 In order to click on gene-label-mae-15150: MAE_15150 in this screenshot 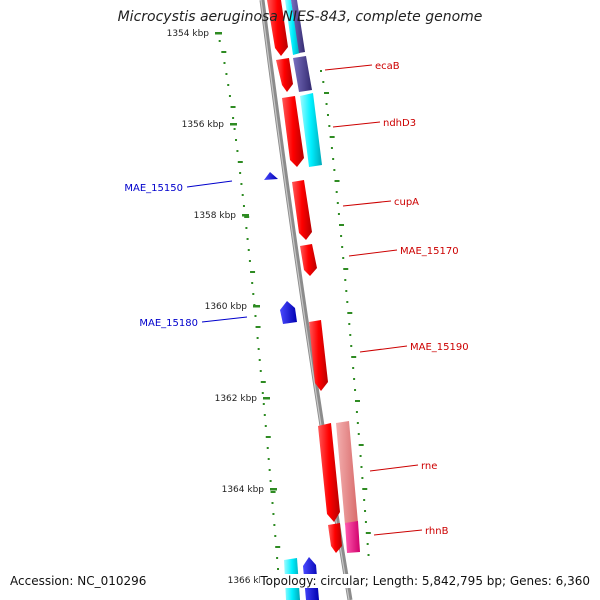, I will do `click(153, 188)`.